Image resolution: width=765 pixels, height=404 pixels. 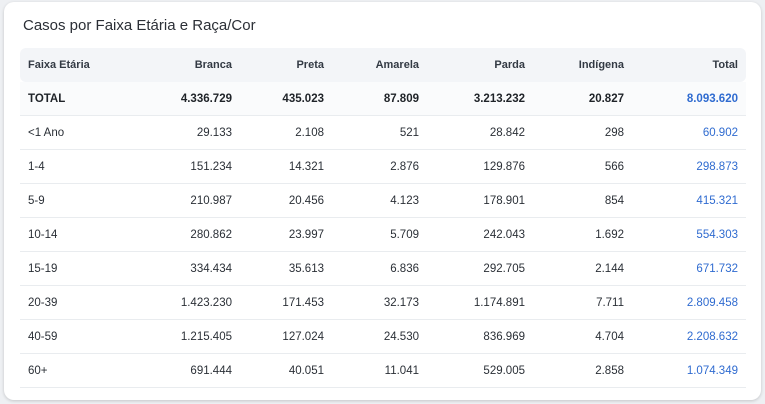 I want to click on value-cell: 298, so click(x=582, y=132).